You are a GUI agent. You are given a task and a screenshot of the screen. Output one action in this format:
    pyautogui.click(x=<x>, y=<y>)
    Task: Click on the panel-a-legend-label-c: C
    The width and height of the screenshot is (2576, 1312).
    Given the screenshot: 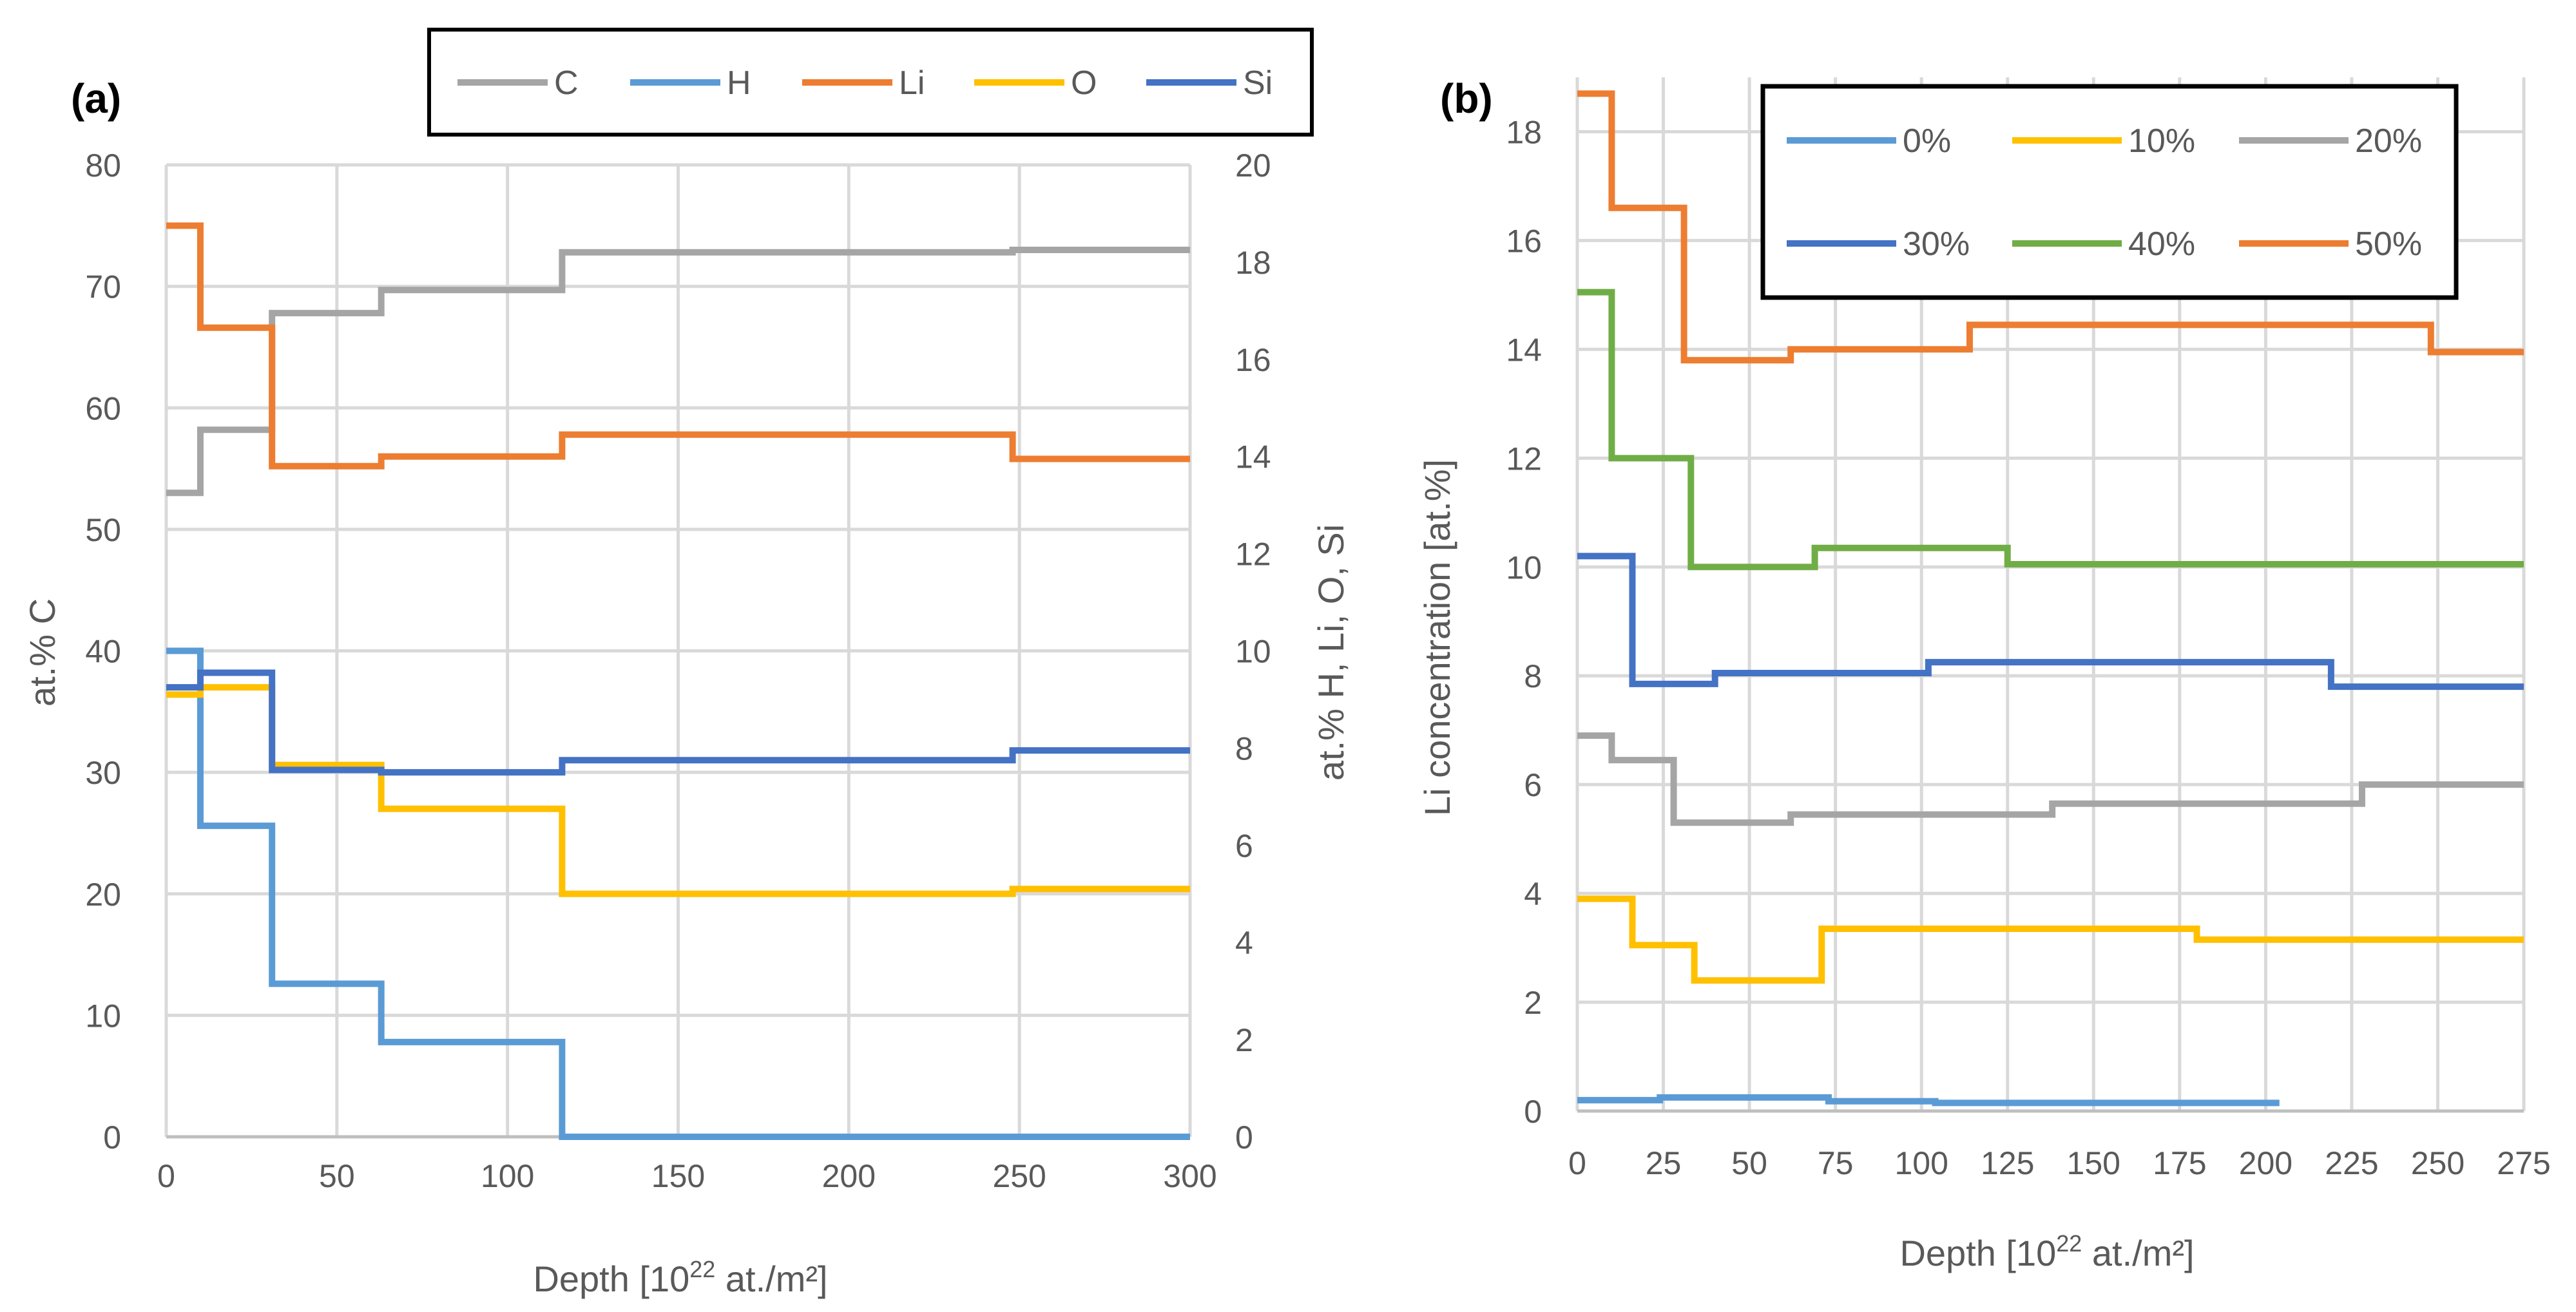 What is the action you would take?
    pyautogui.click(x=566, y=83)
    